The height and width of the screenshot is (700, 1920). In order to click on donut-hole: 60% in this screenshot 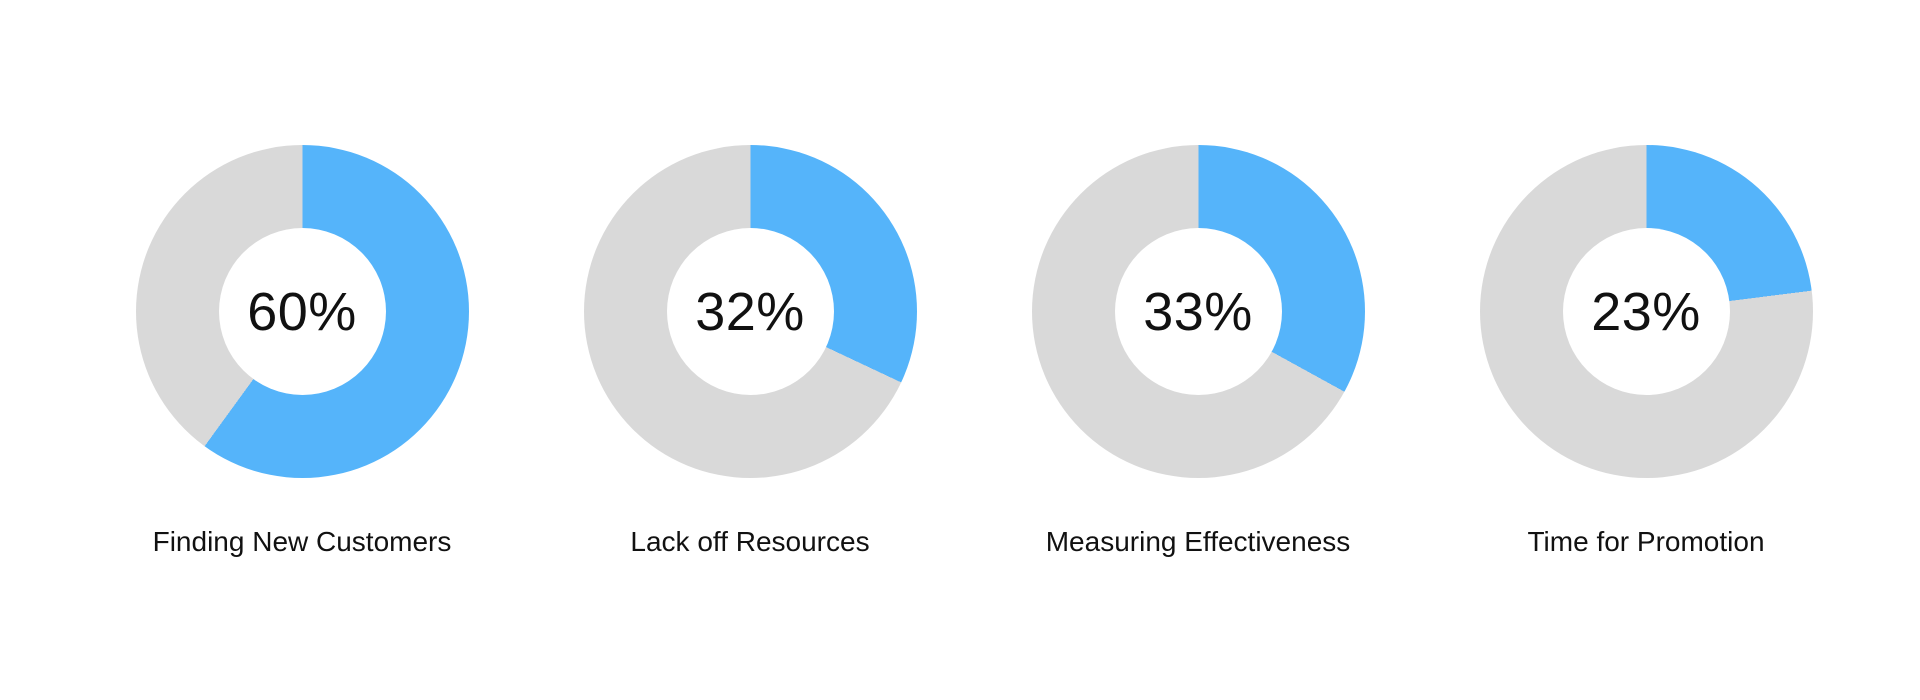, I will do `click(302, 311)`.